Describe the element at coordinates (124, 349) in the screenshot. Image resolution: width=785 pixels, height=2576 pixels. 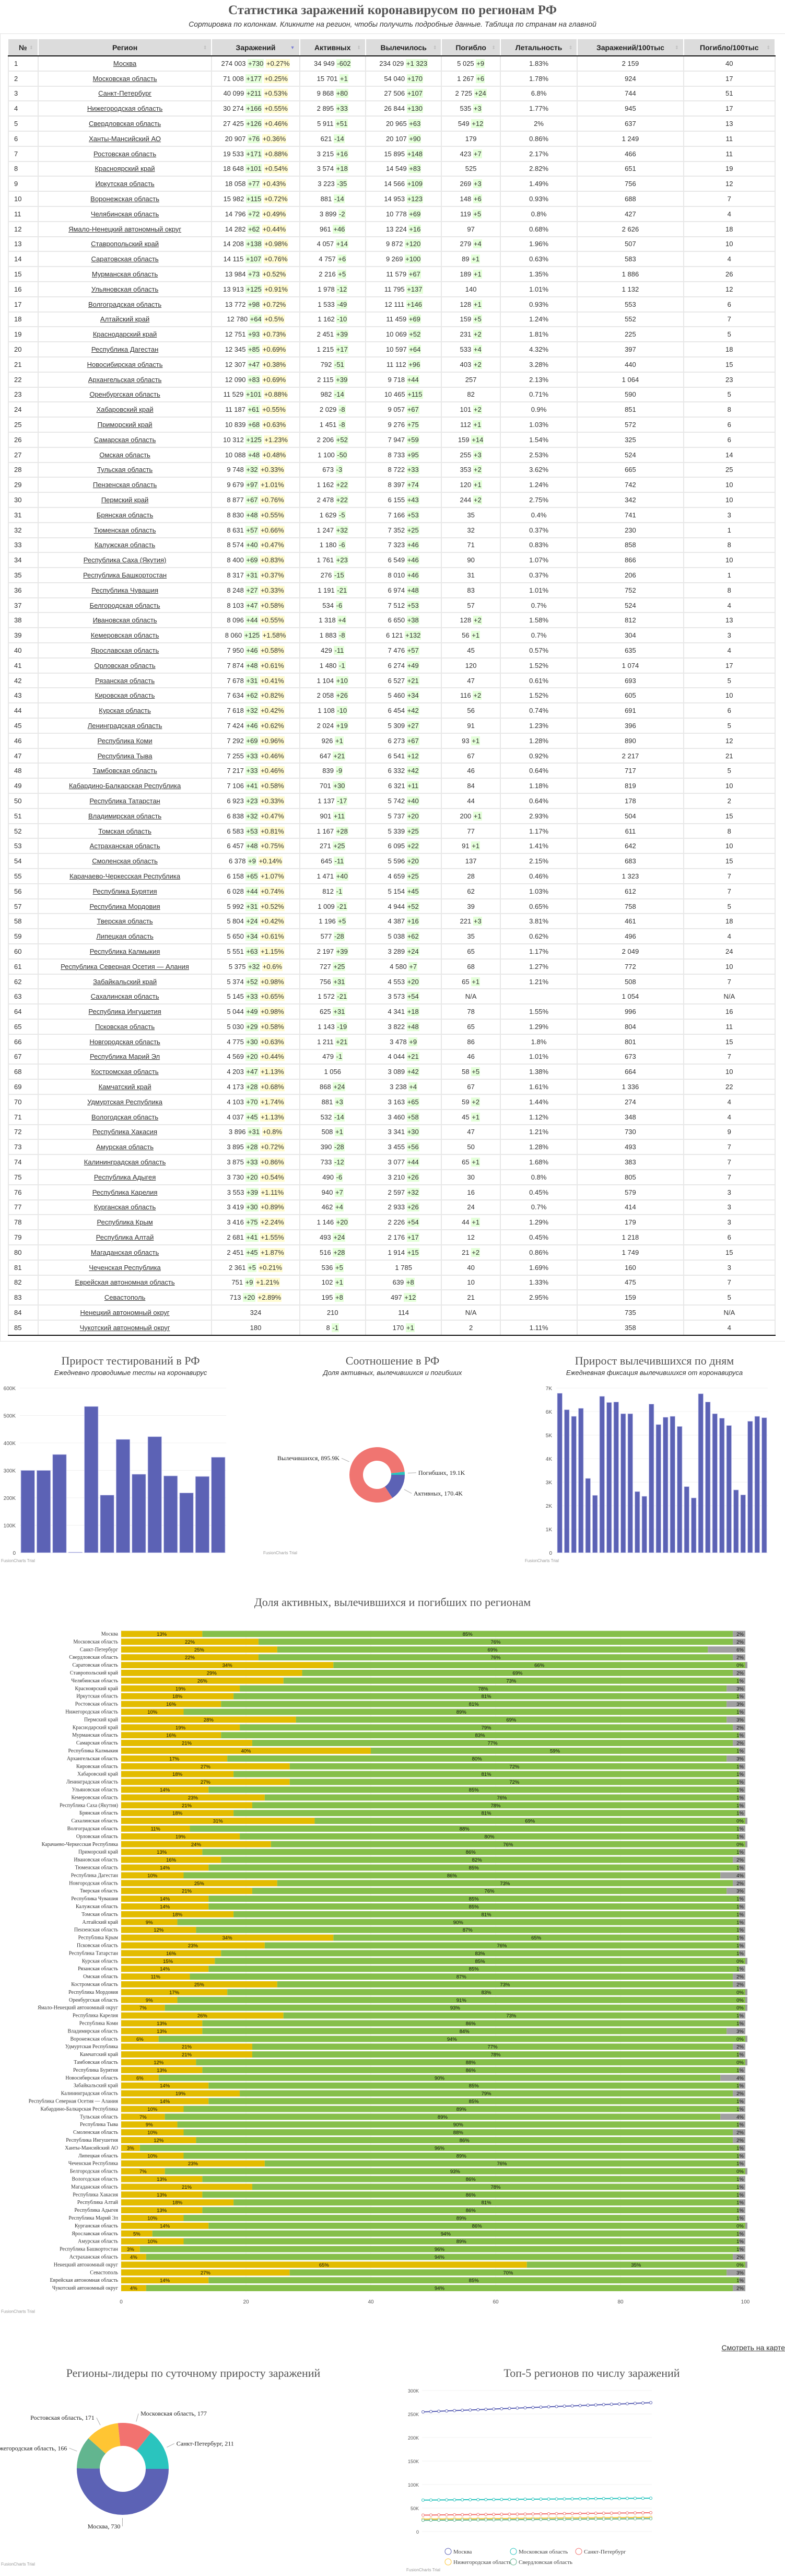
I see `region-link: Республика Дагестан` at that location.